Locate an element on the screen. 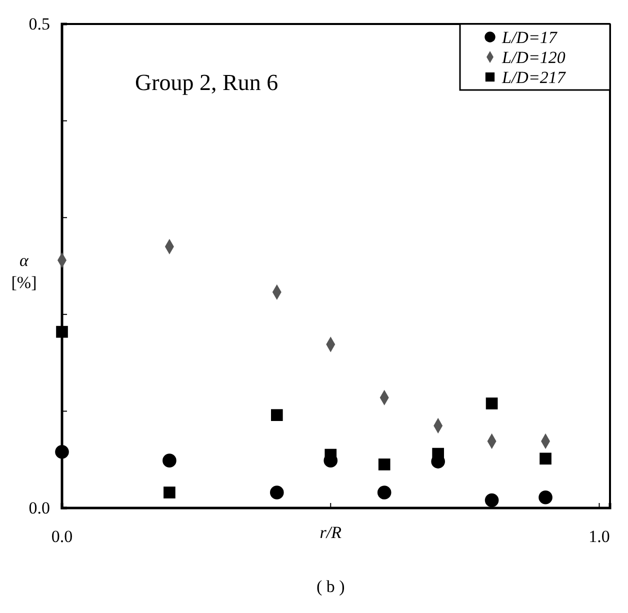  legend-label: L/D=120 is located at coordinates (533, 57).